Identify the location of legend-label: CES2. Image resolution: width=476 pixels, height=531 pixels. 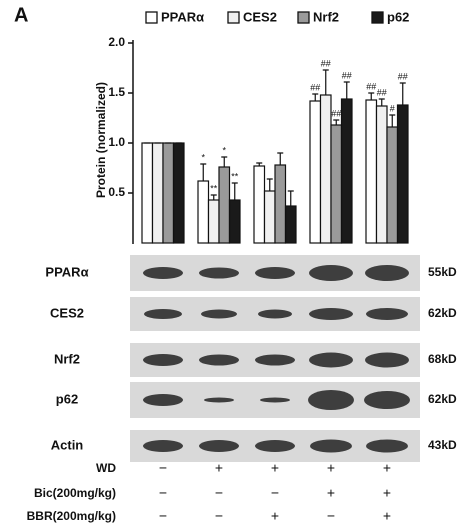
(260, 16).